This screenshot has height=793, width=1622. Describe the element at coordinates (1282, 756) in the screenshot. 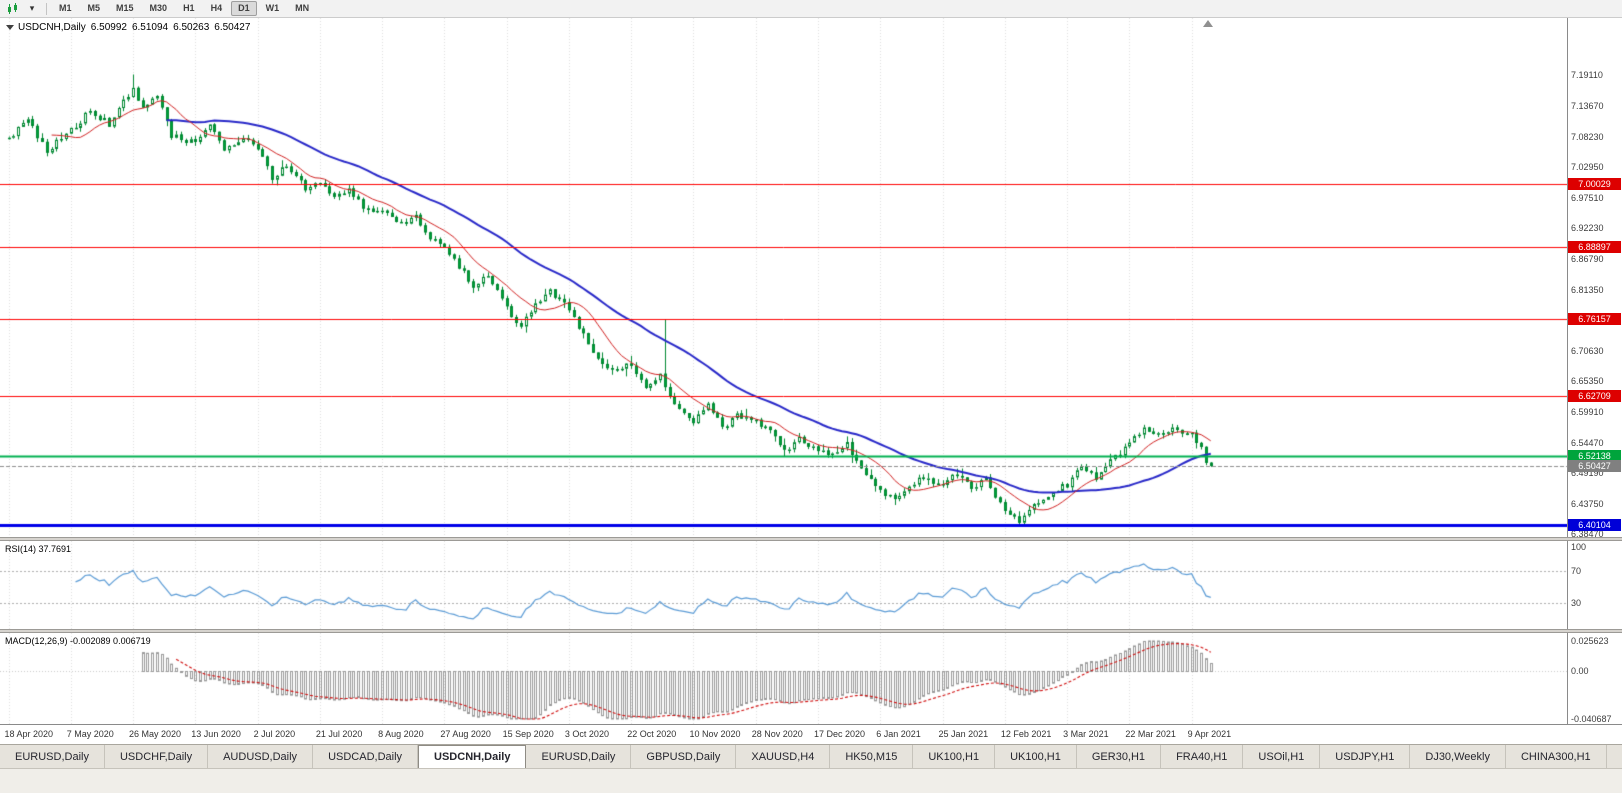

I see `tab-usoil-h1: USOil,H1` at that location.